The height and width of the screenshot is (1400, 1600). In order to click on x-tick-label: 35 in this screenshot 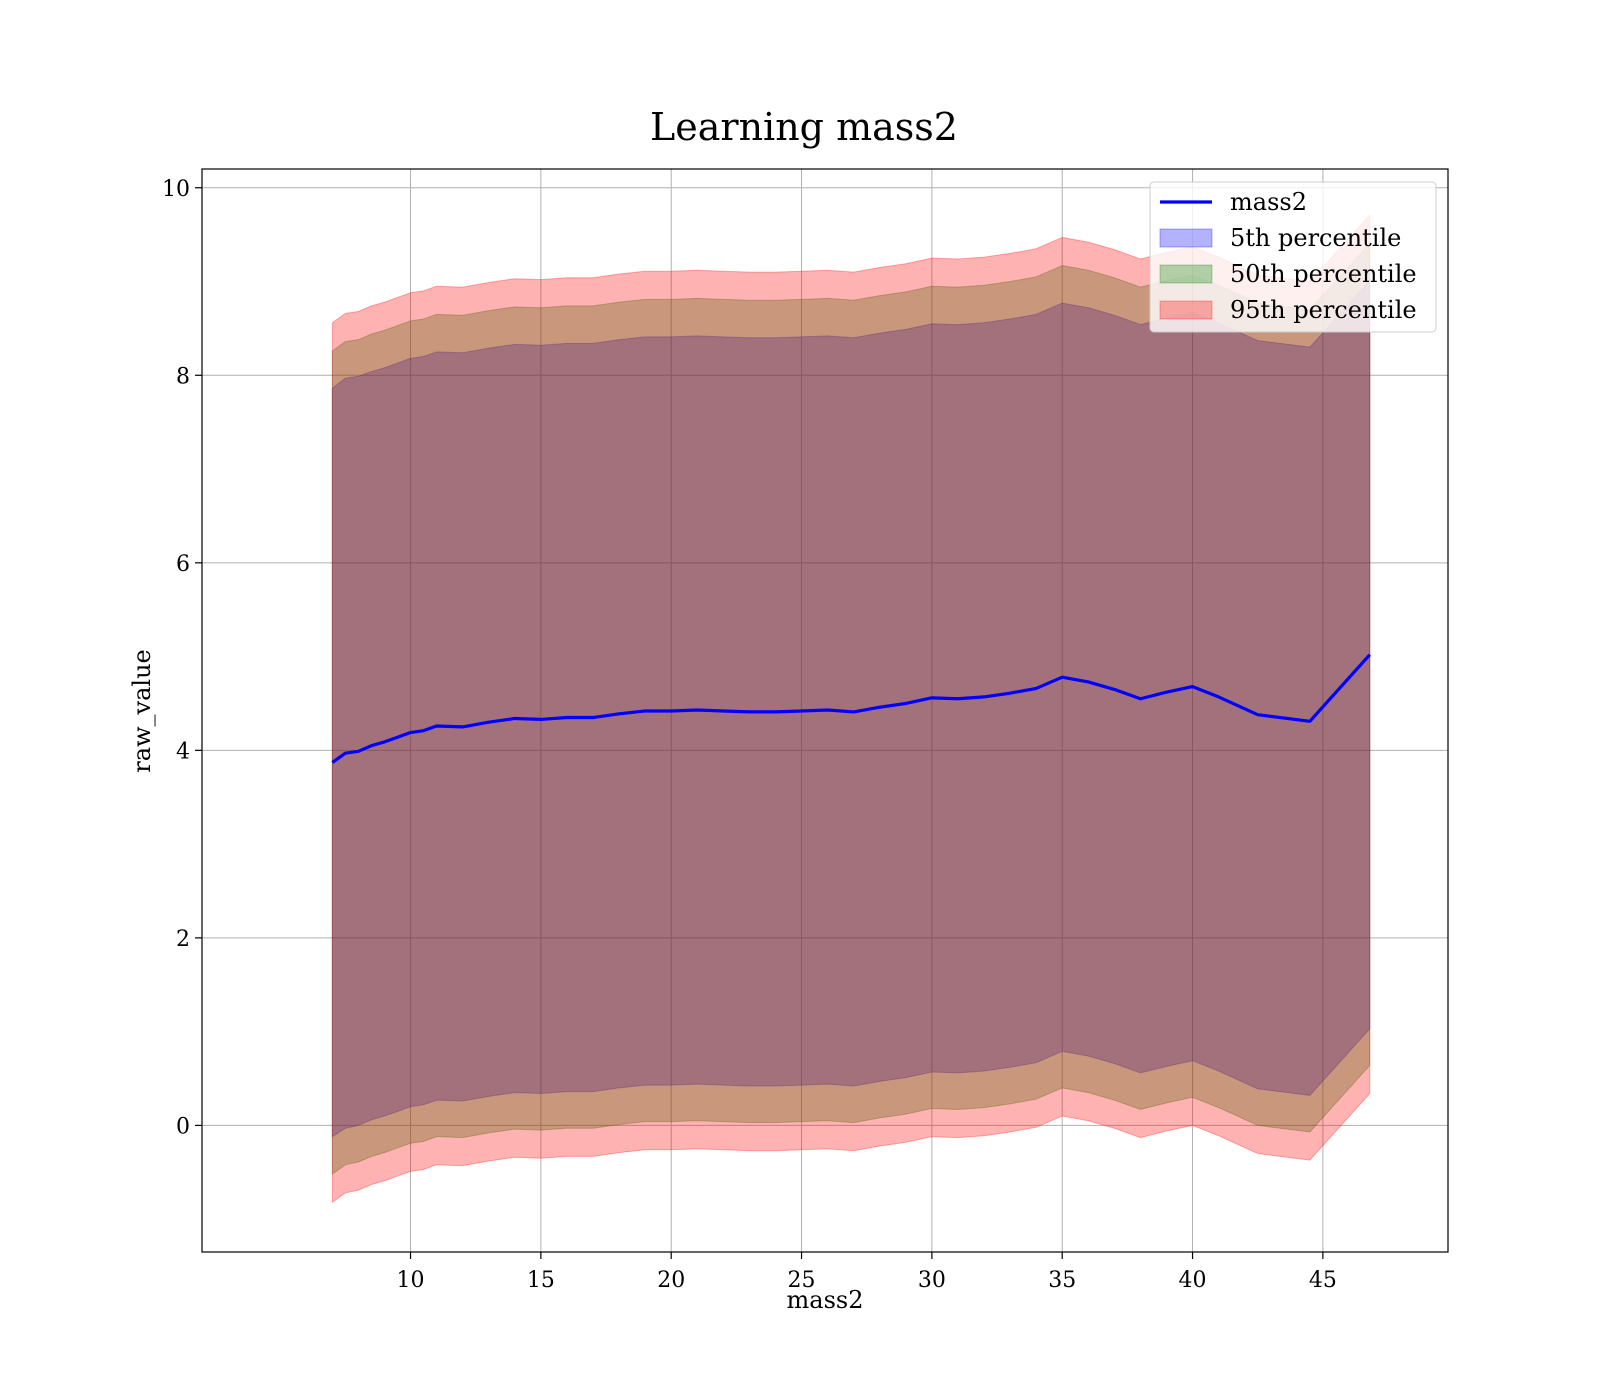, I will do `click(1062, 1280)`.